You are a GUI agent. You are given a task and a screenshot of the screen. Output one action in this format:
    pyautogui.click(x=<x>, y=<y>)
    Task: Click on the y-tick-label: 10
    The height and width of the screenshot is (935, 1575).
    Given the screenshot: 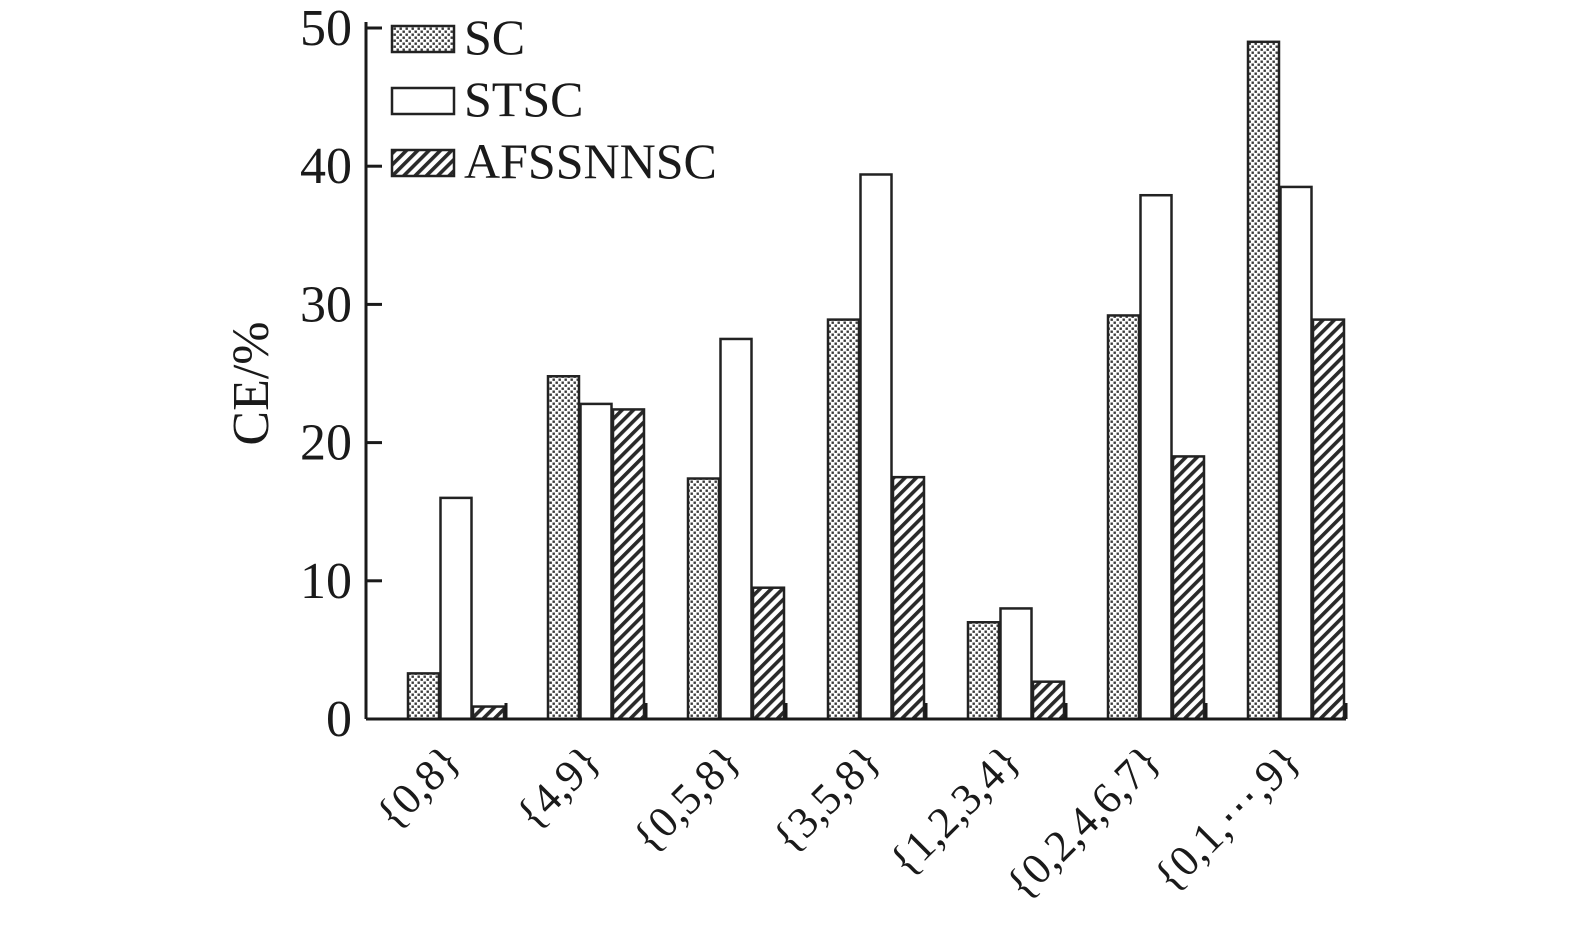 What is the action you would take?
    pyautogui.click(x=326, y=581)
    